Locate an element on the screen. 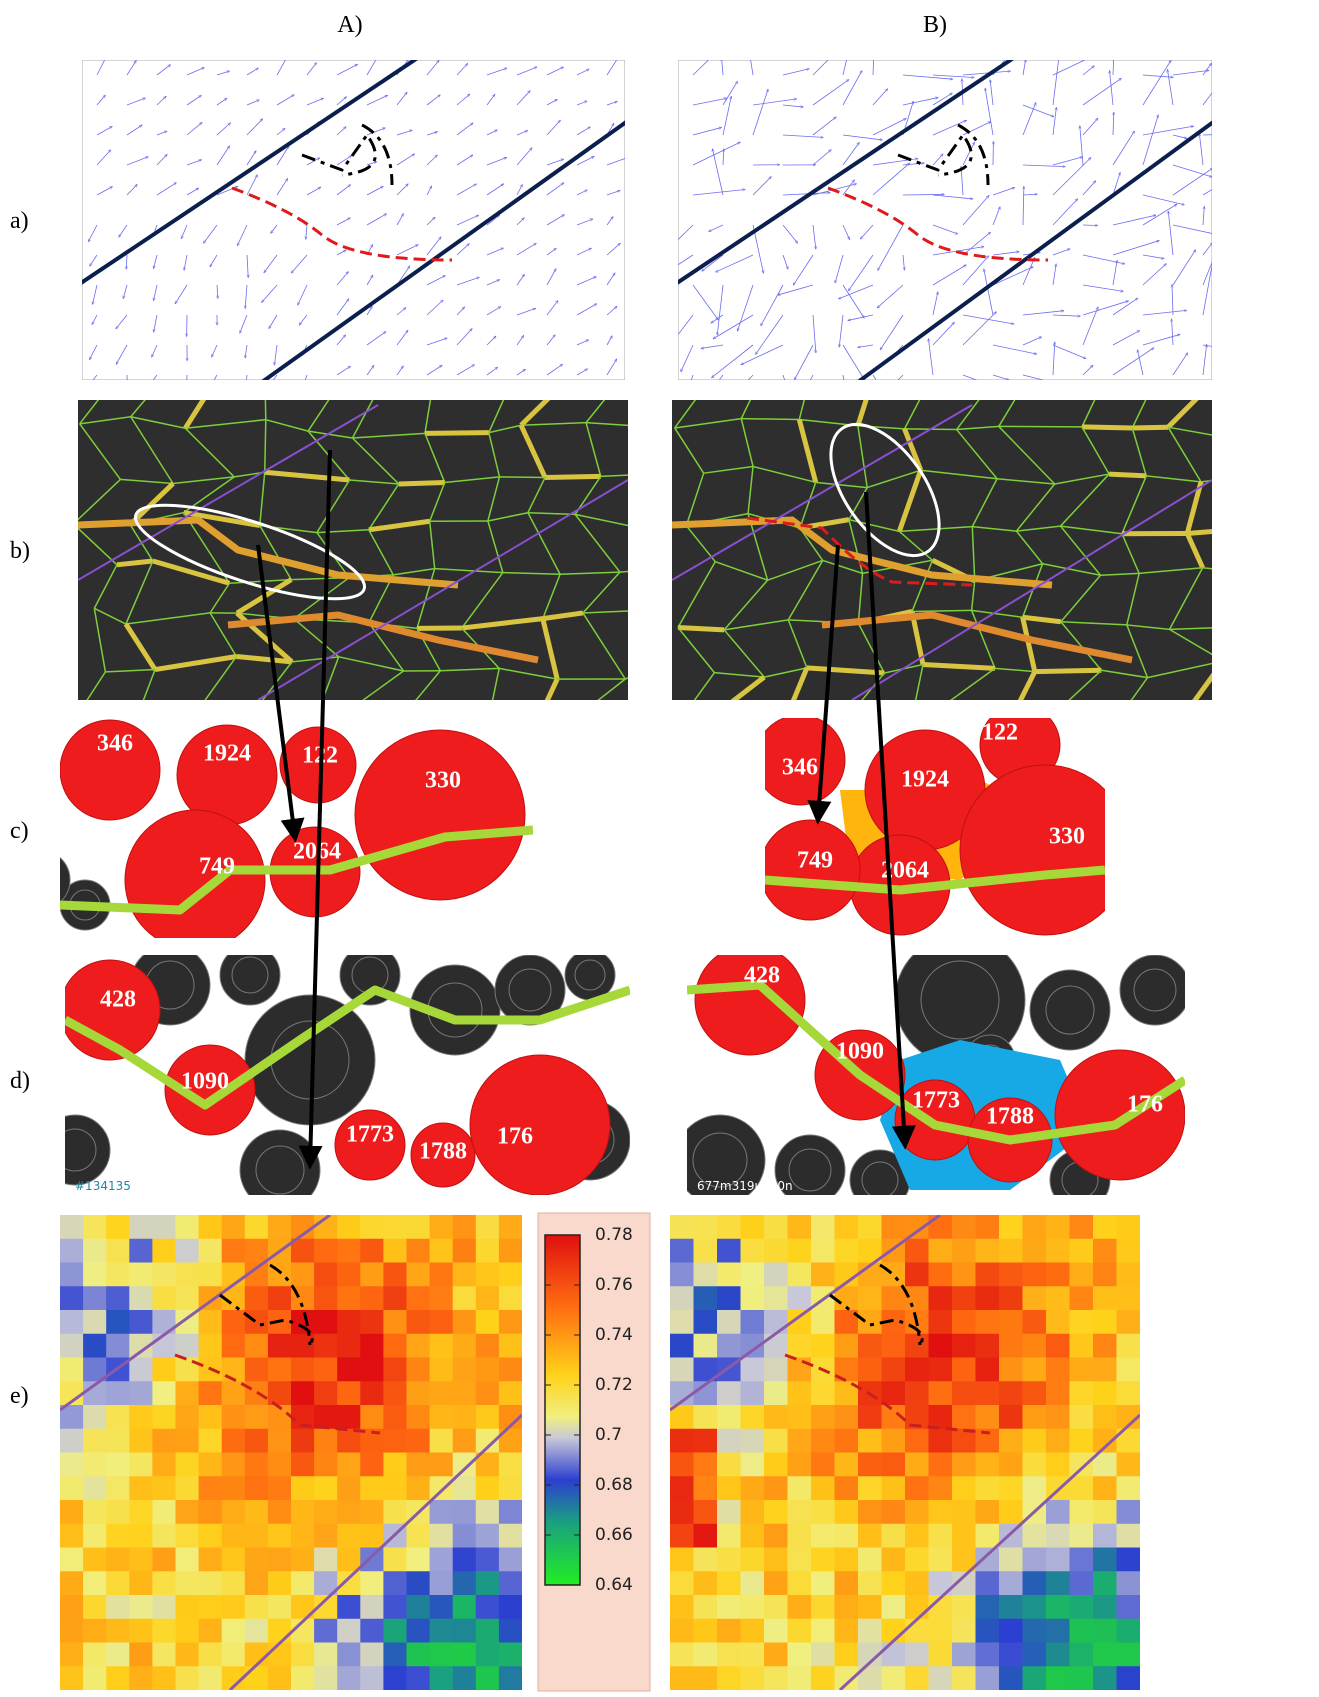 This screenshot has width=1319, height=1697. node-label: 330 is located at coordinates (1067, 837).